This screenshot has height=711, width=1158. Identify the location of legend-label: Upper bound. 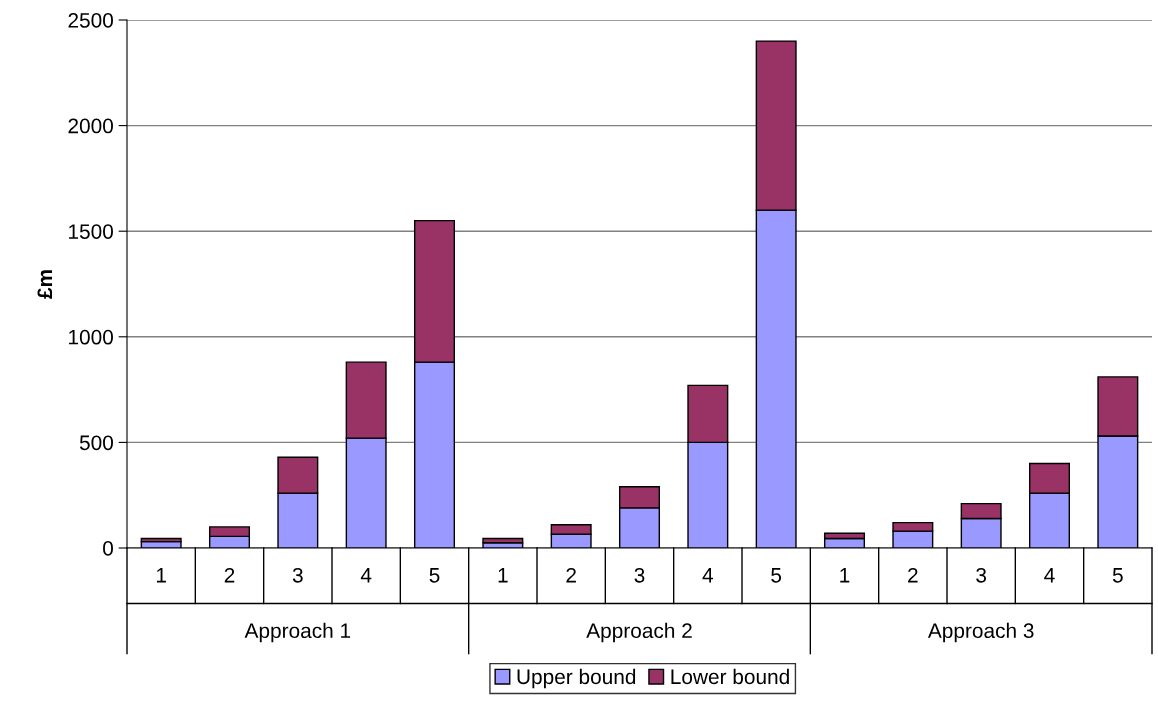
(576, 678).